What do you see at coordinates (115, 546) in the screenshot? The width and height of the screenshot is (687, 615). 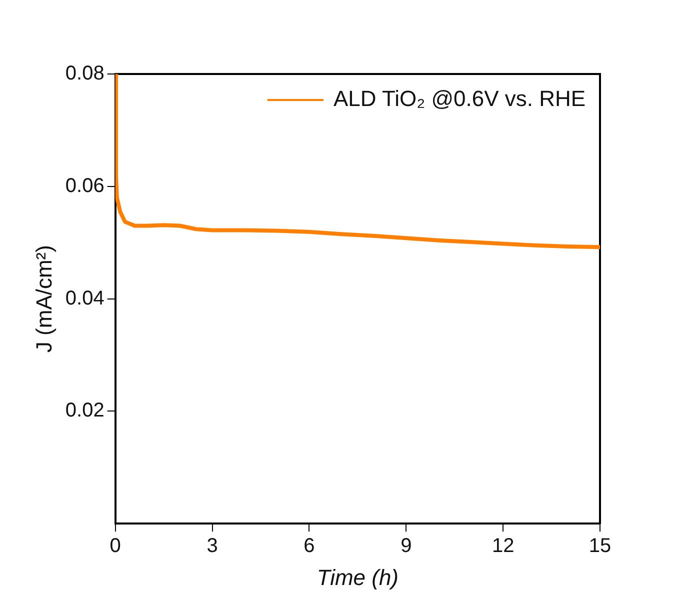 I see `x-tick-label: 0` at bounding box center [115, 546].